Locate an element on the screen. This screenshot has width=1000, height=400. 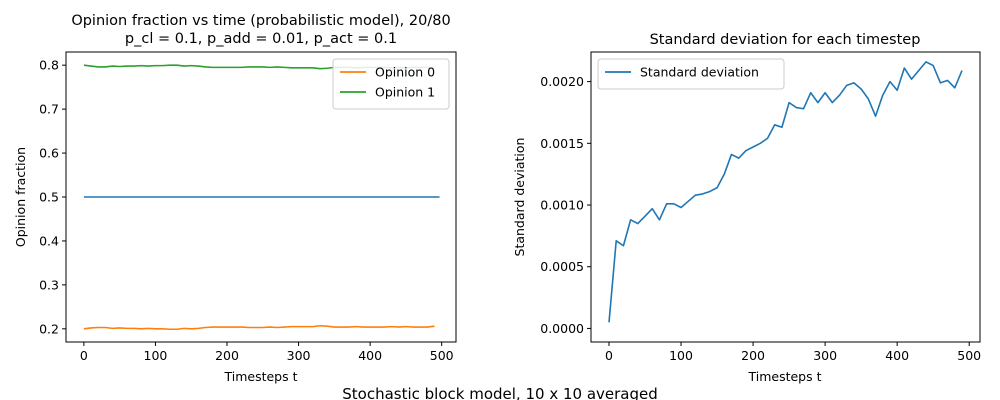
right-y-tick-label: 0.0010 is located at coordinates (562, 205).